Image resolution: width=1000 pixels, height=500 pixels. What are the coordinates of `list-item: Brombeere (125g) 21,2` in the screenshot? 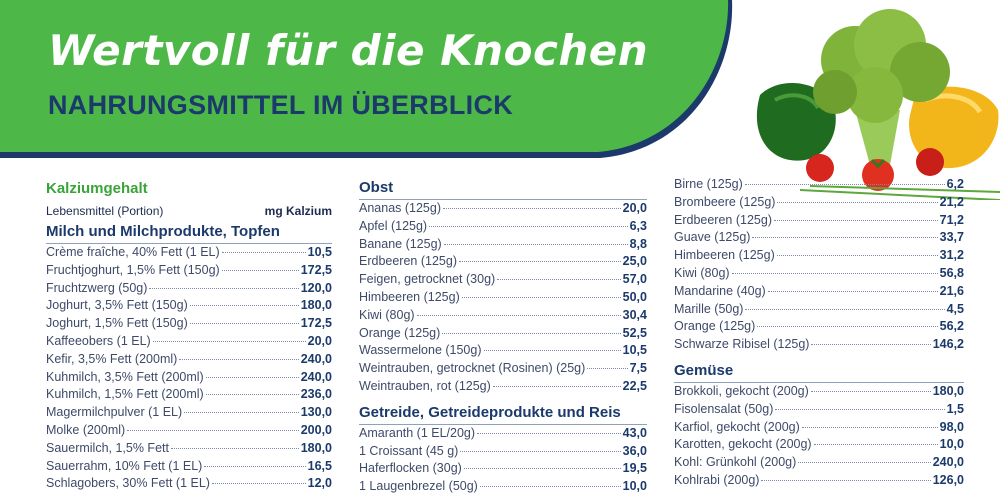 It's located at (819, 201).